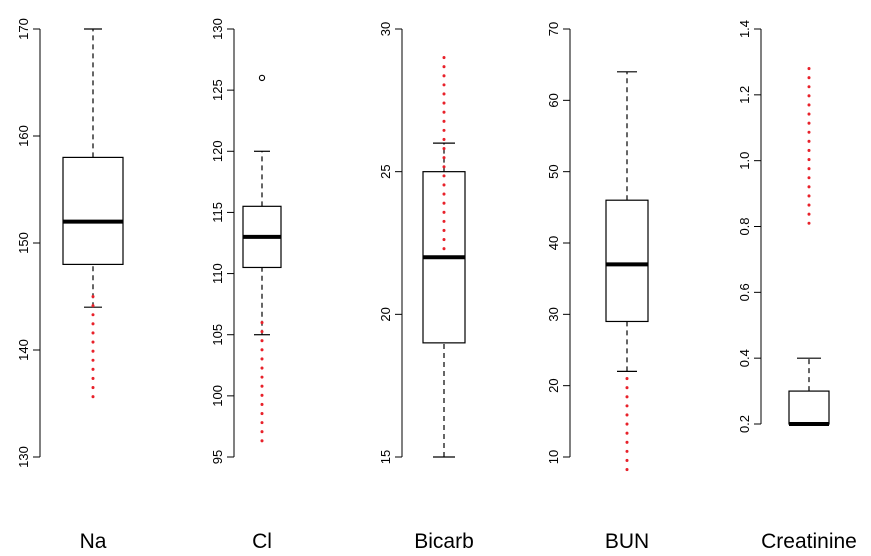  What do you see at coordinates (217, 212) in the screenshot?
I see `cl-tick-label: 115` at bounding box center [217, 212].